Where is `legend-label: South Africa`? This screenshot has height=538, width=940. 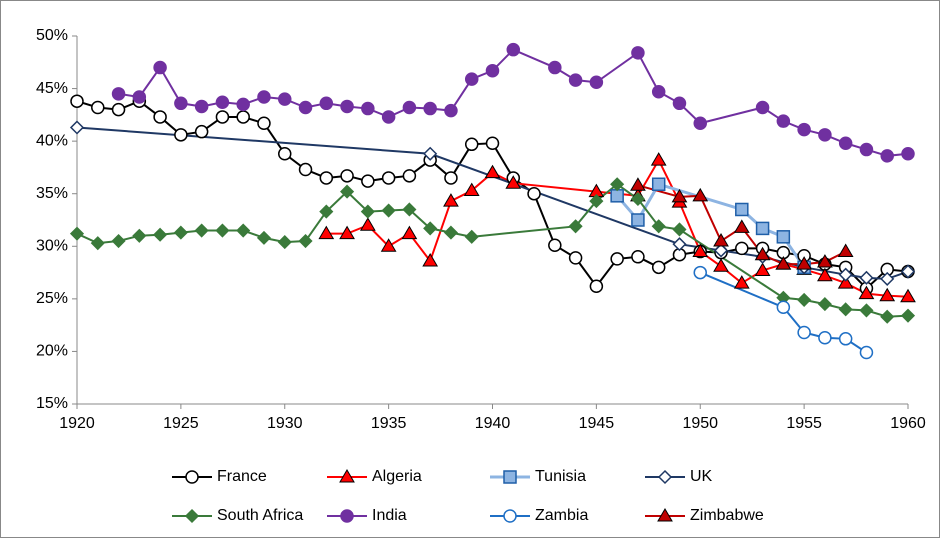 legend-label: South Africa is located at coordinates (260, 515).